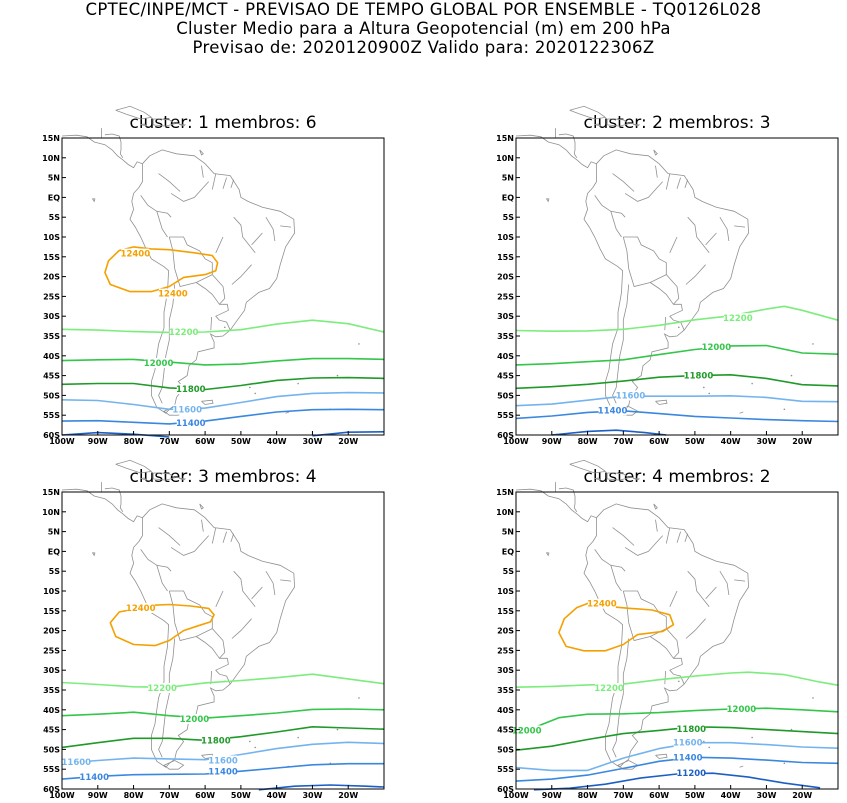  I want to click on contour-12000: 12000, so click(677, 354).